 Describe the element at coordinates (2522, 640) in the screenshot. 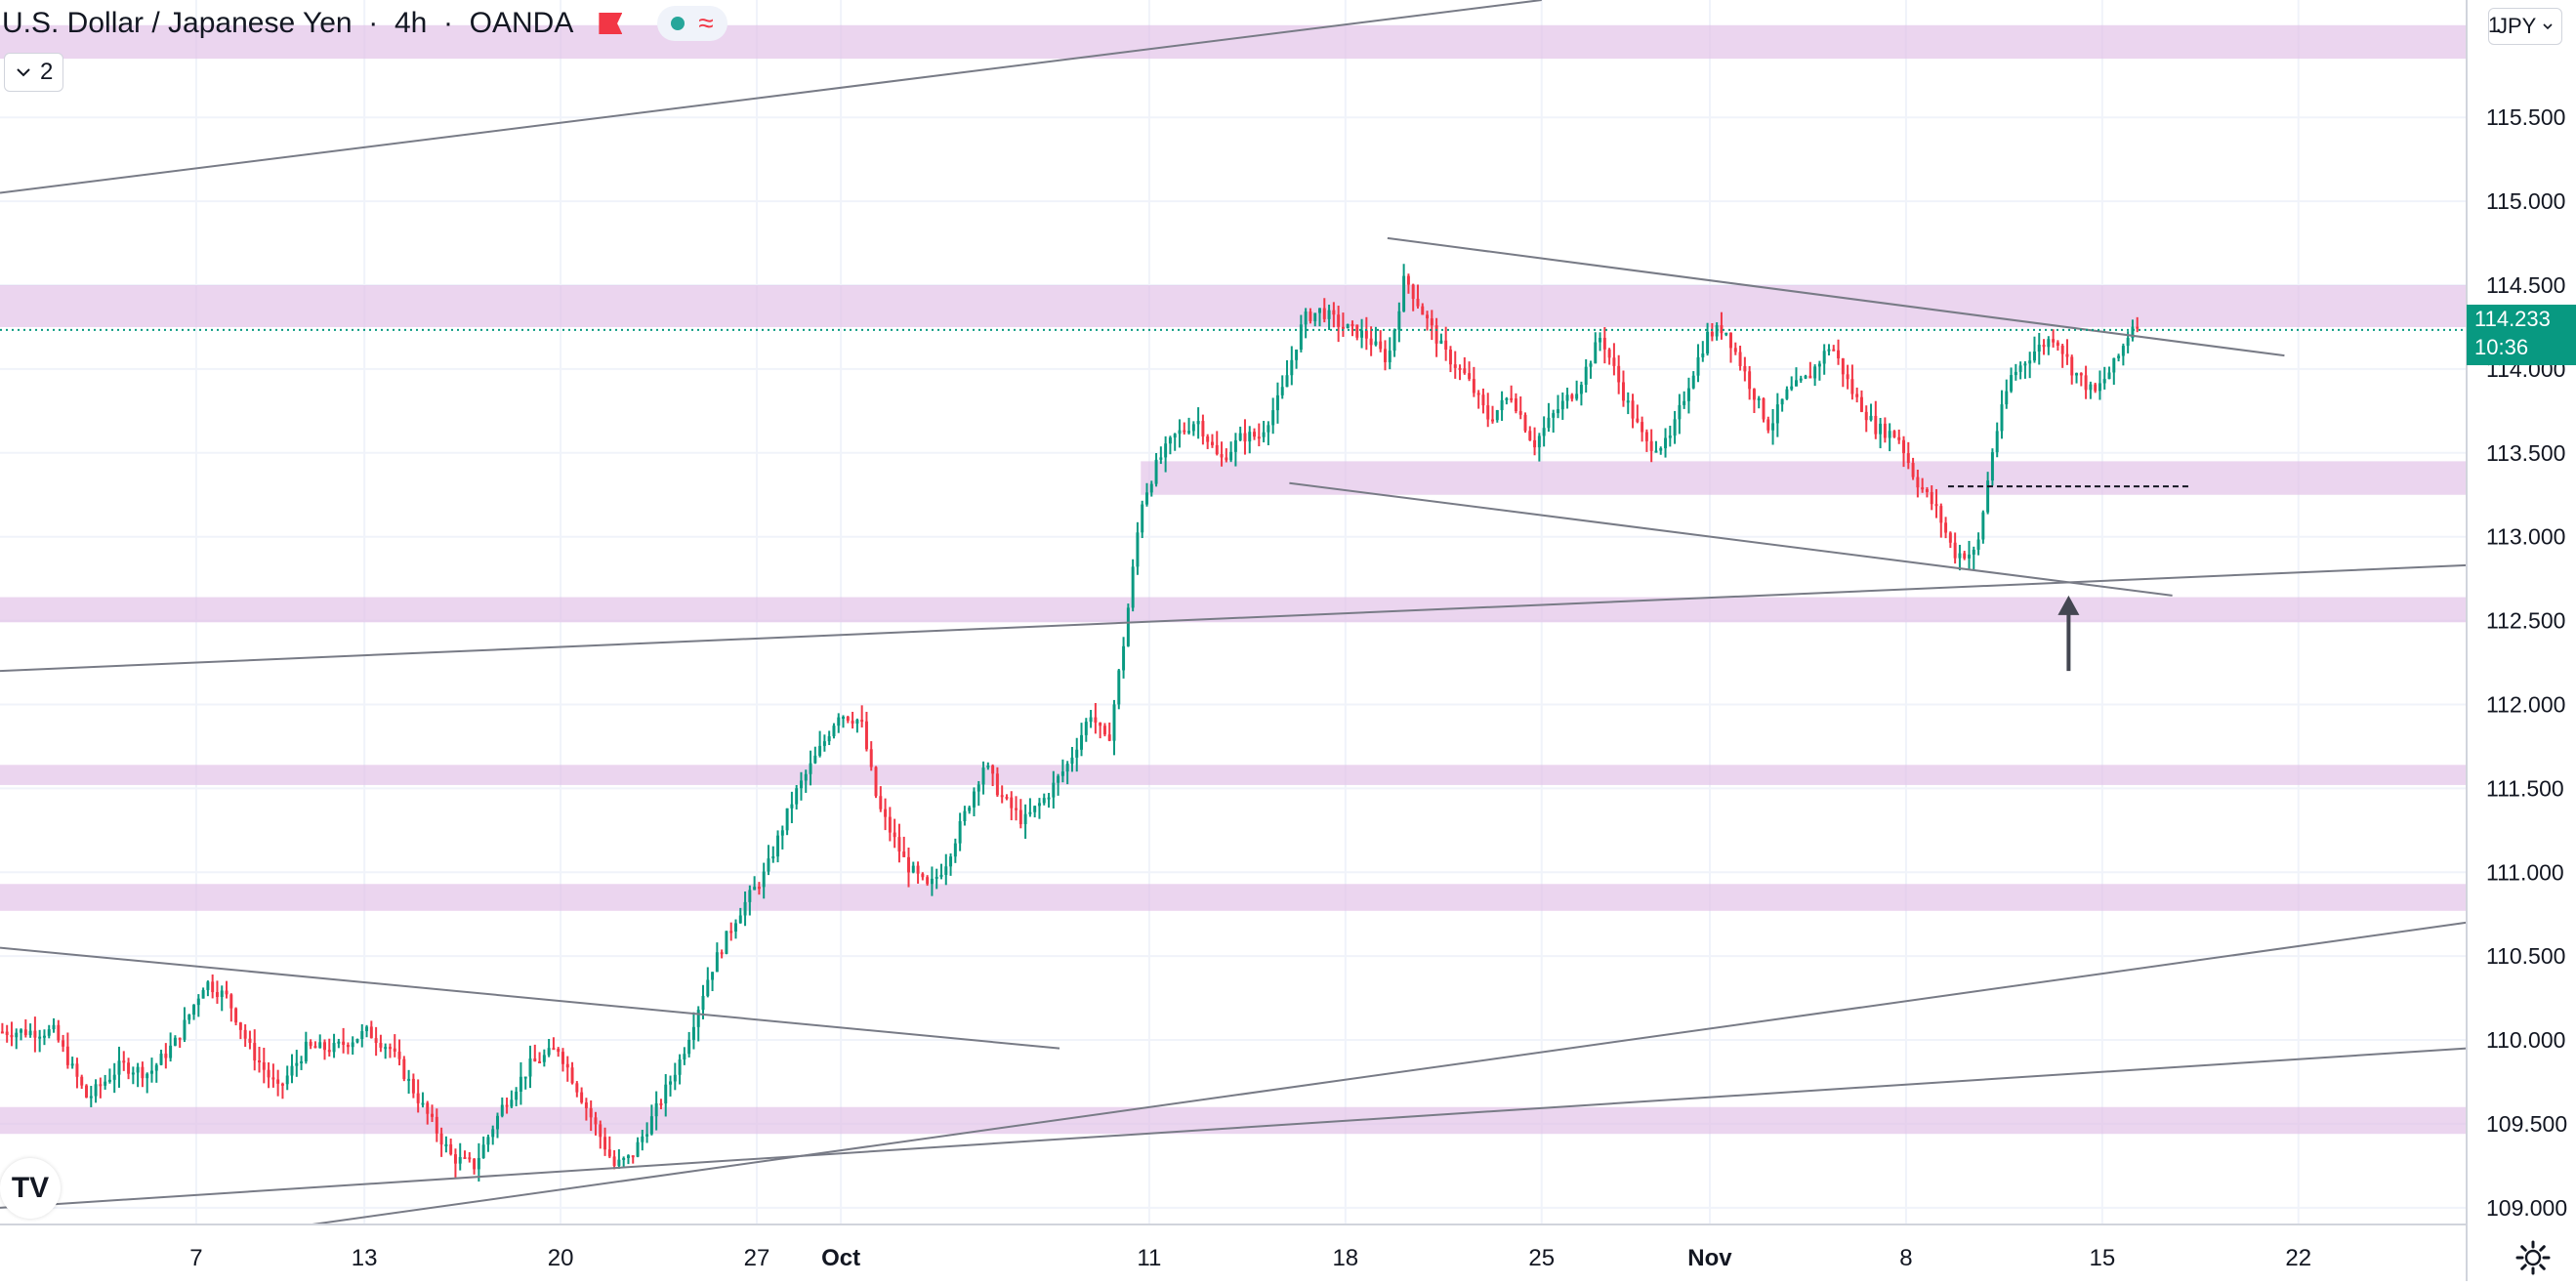

I see `price-axis-bg` at that location.